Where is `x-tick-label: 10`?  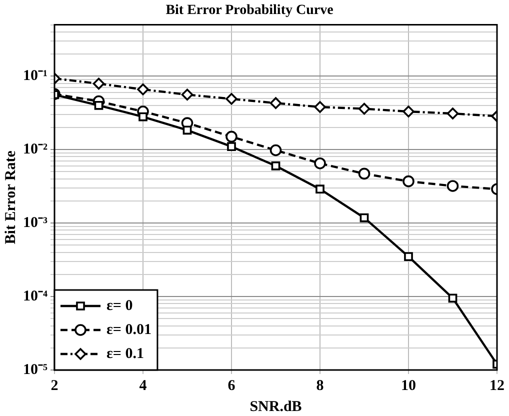
x-tick-label: 10 is located at coordinates (408, 386).